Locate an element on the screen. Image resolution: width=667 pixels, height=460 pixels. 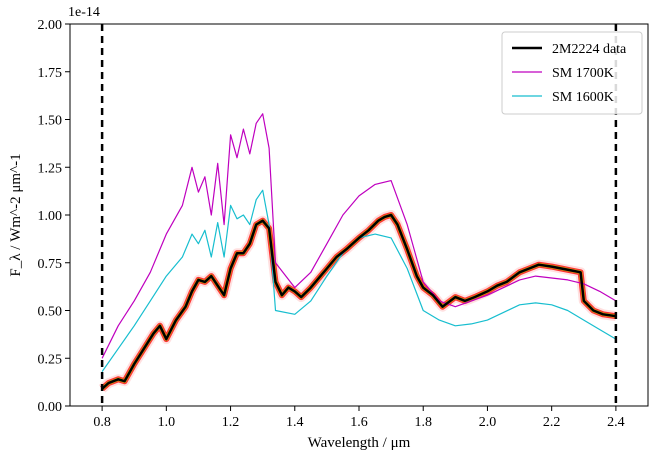
legend-label: SM 1600K is located at coordinates (583, 97).